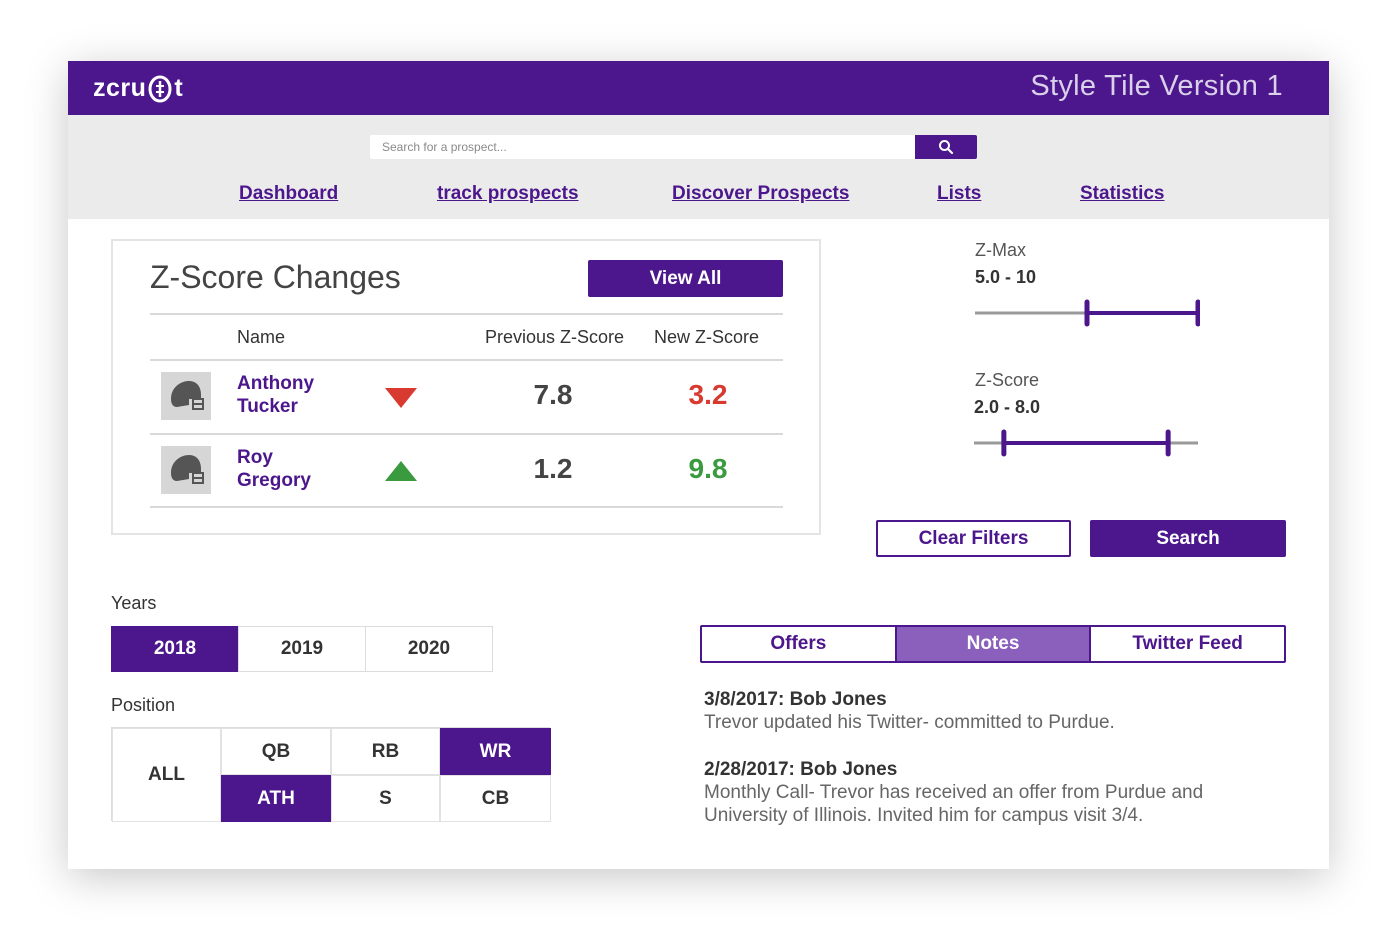  What do you see at coordinates (297, 469) in the screenshot?
I see `prospect-name-link: Roy Gregory` at bounding box center [297, 469].